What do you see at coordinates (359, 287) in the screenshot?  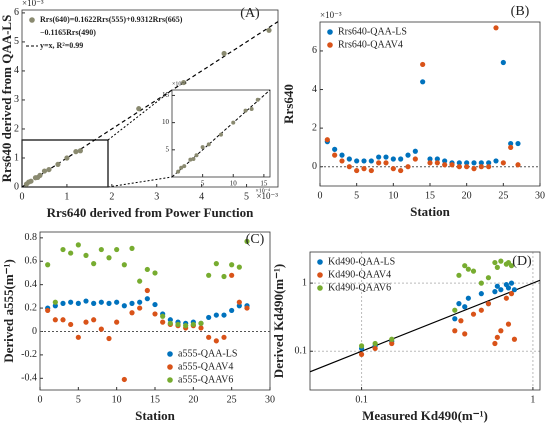 I see `legend-label: Kd490-QAAV6` at bounding box center [359, 287].